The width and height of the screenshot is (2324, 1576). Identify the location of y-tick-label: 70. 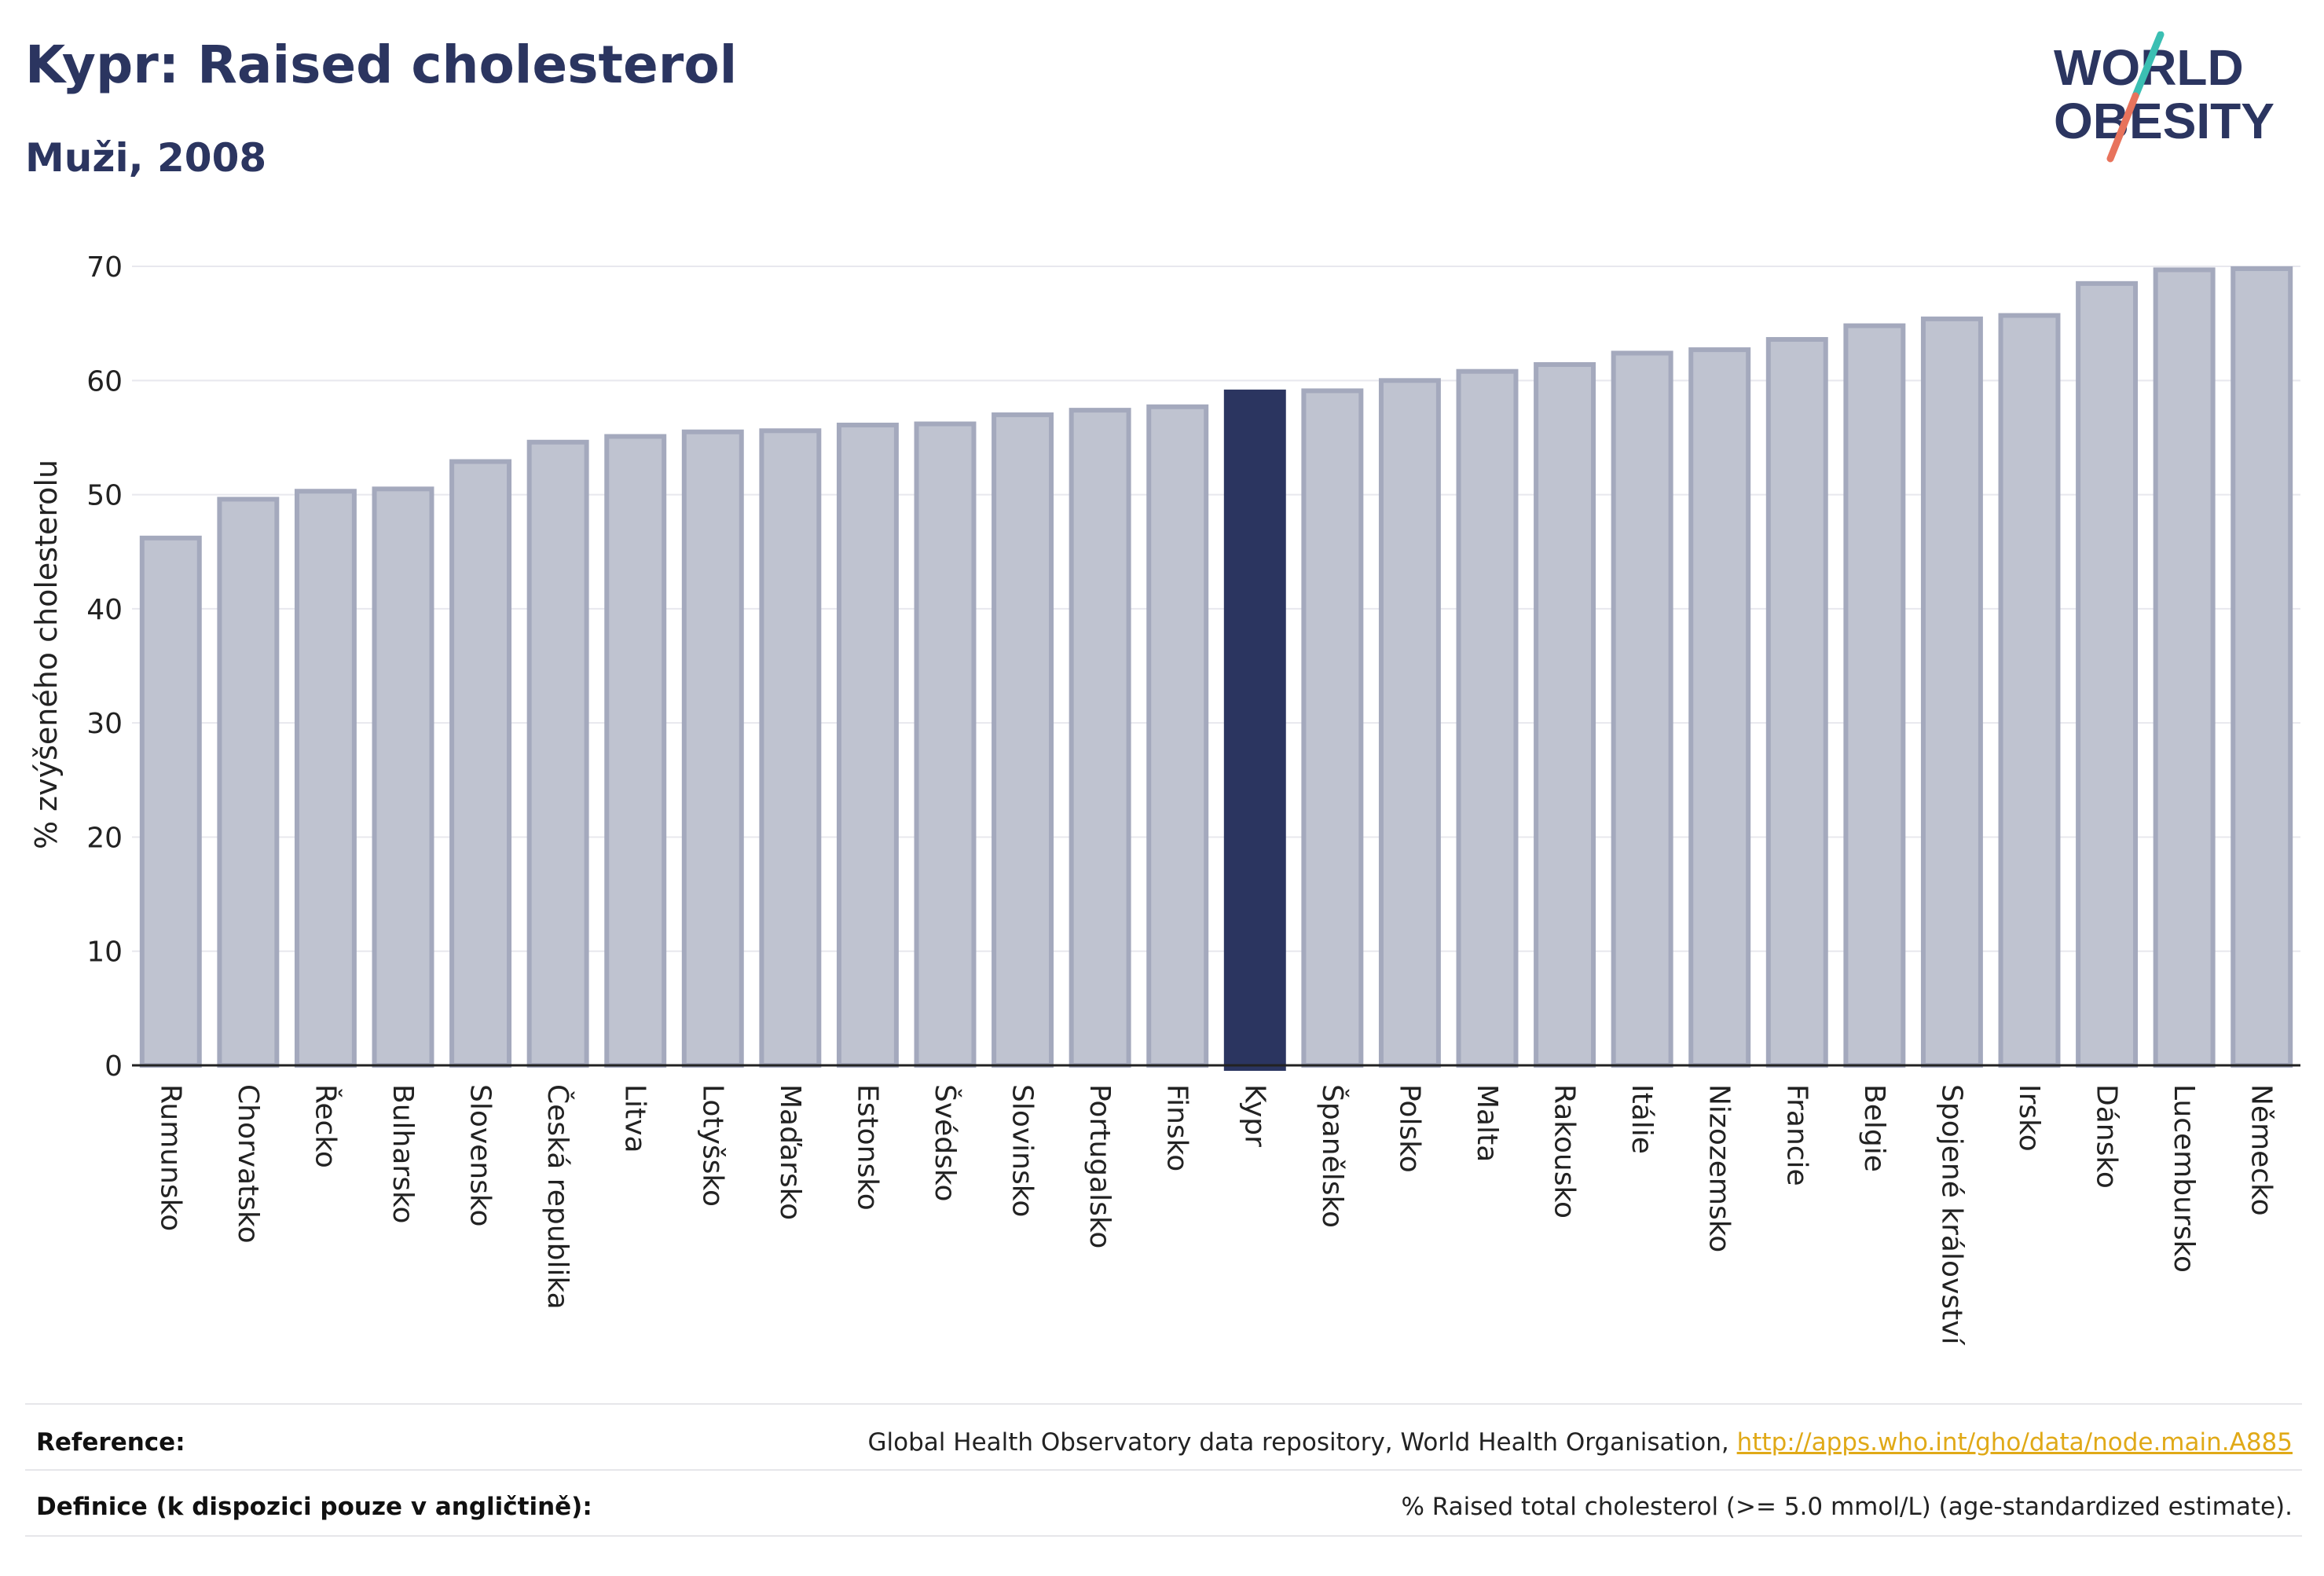
(104, 267).